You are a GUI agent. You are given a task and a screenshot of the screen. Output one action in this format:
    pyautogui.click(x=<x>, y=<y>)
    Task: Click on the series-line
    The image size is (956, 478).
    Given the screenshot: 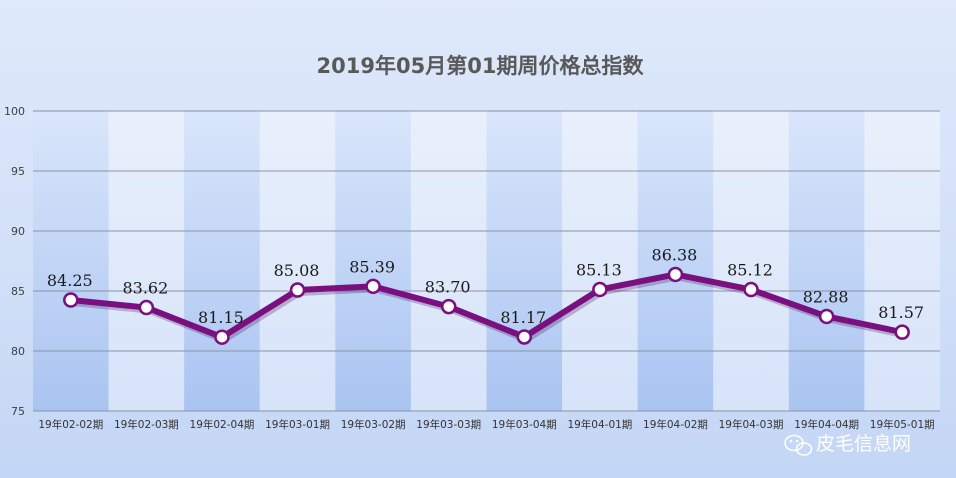 What is the action you would take?
    pyautogui.click(x=486, y=306)
    